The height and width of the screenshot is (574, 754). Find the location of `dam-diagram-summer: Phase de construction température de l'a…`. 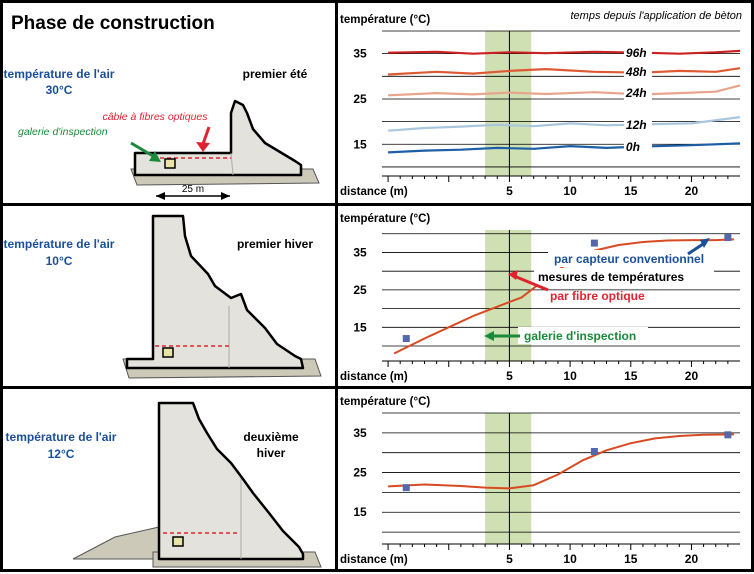

dam-diagram-summer: Phase de construction température de l'a… is located at coordinates (162, 106).